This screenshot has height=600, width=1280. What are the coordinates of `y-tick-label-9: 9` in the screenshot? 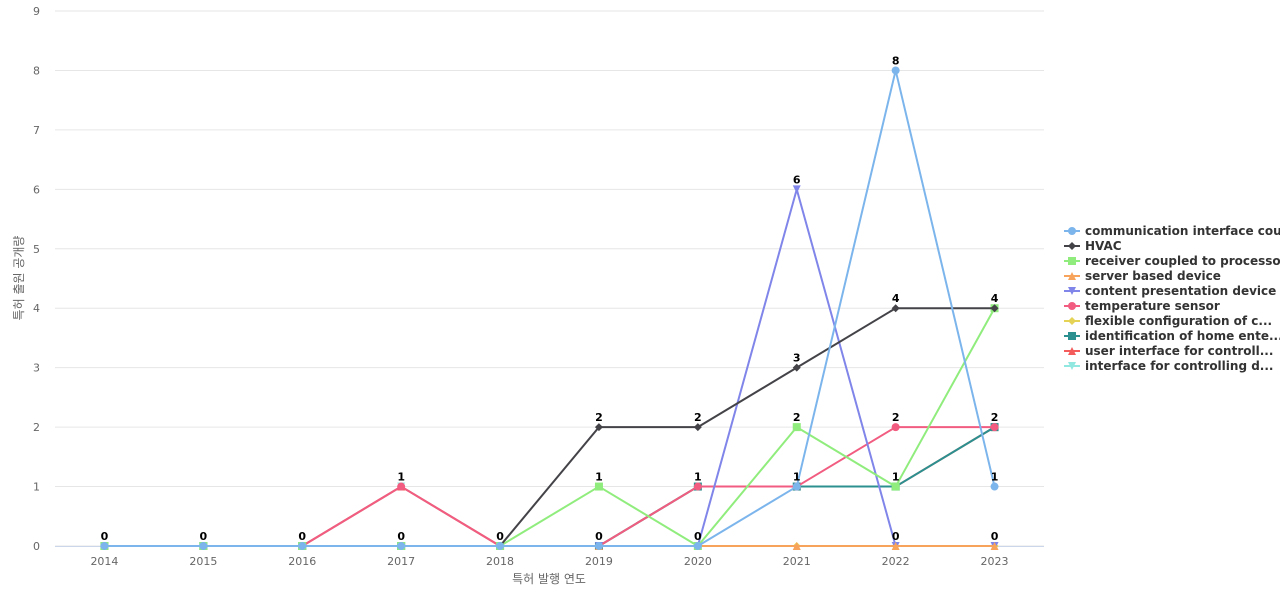 It's located at (36, 11).